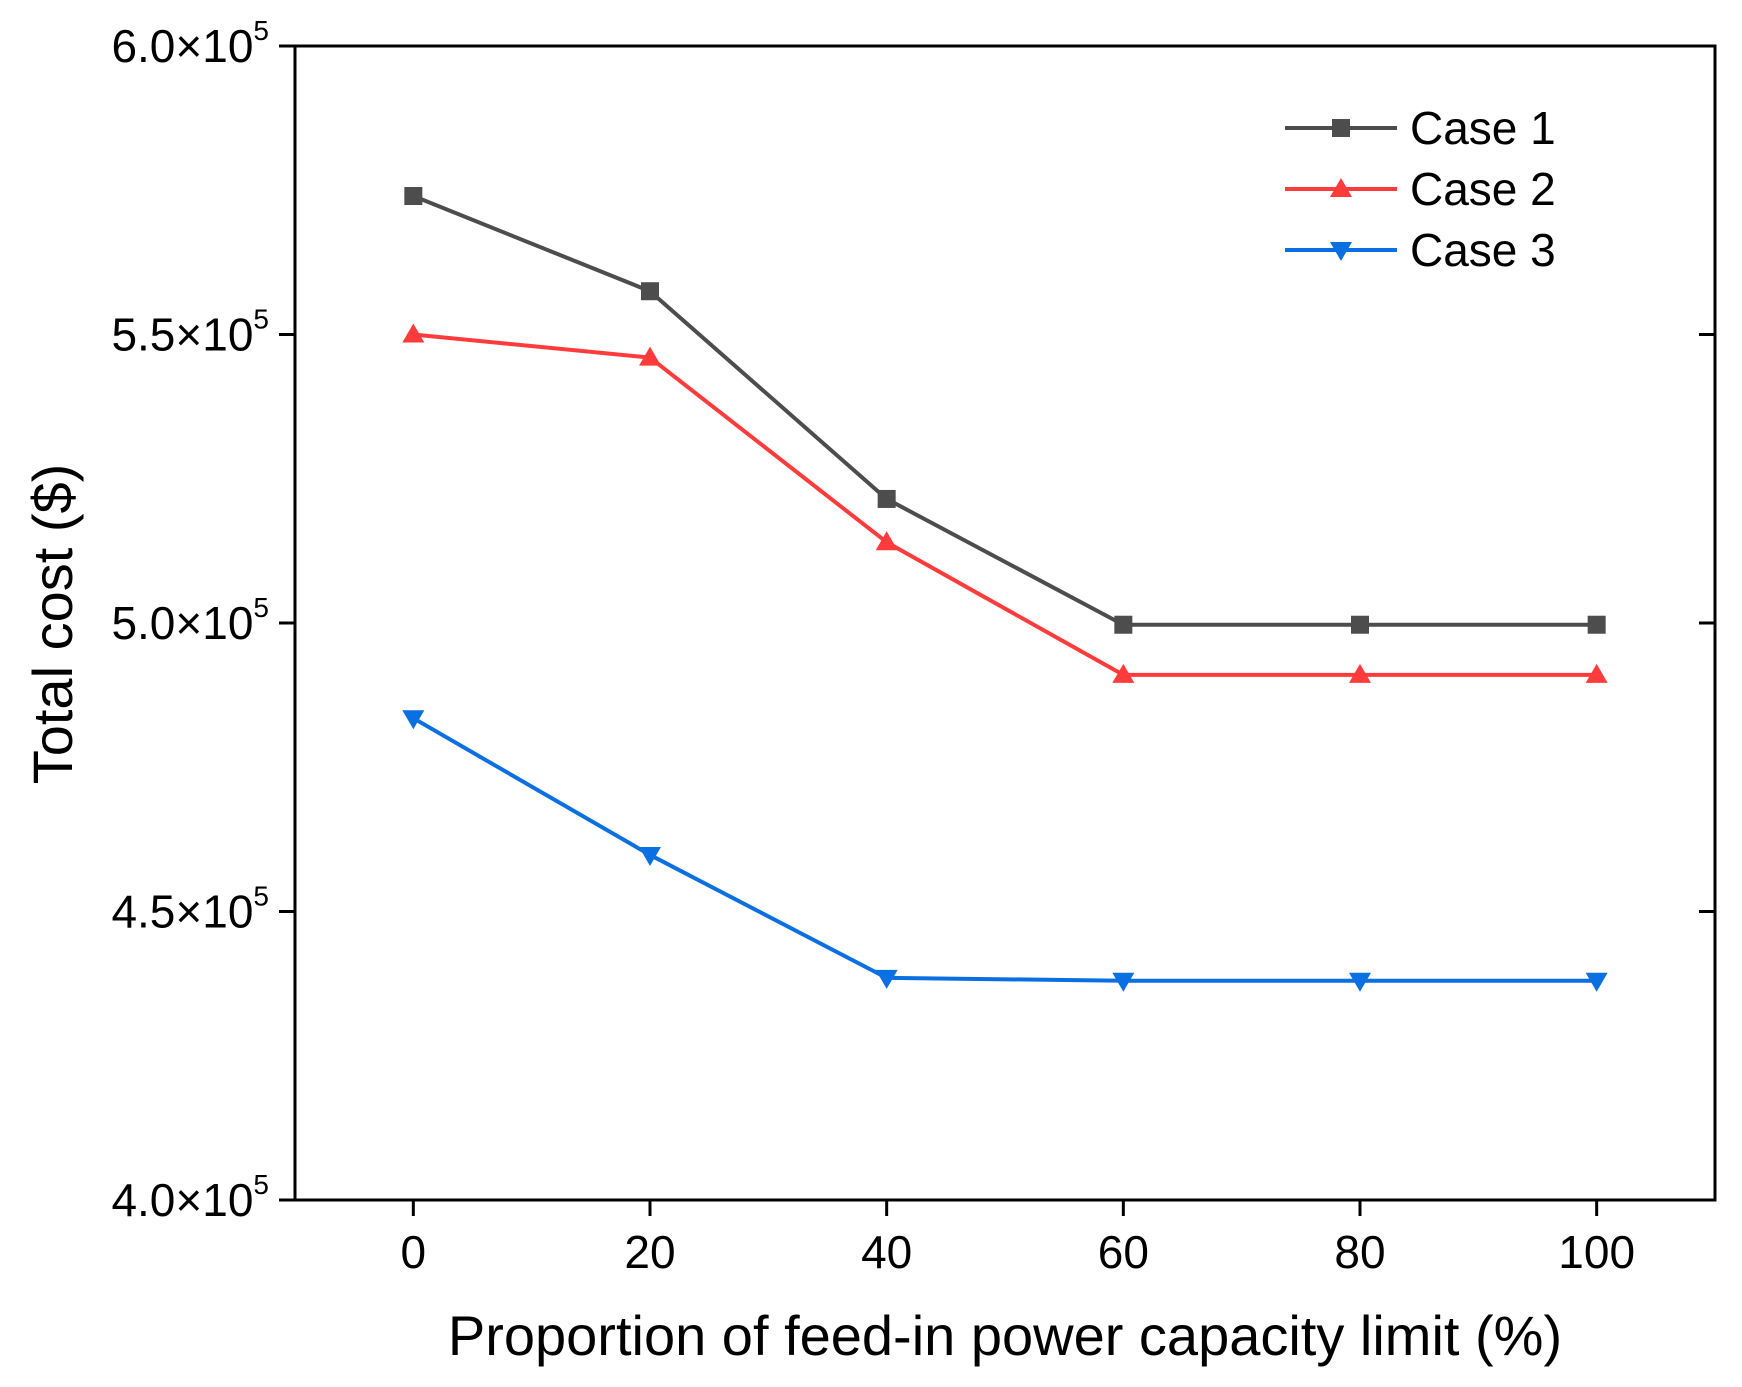  What do you see at coordinates (1483, 128) in the screenshot?
I see `legend-label: Case 1` at bounding box center [1483, 128].